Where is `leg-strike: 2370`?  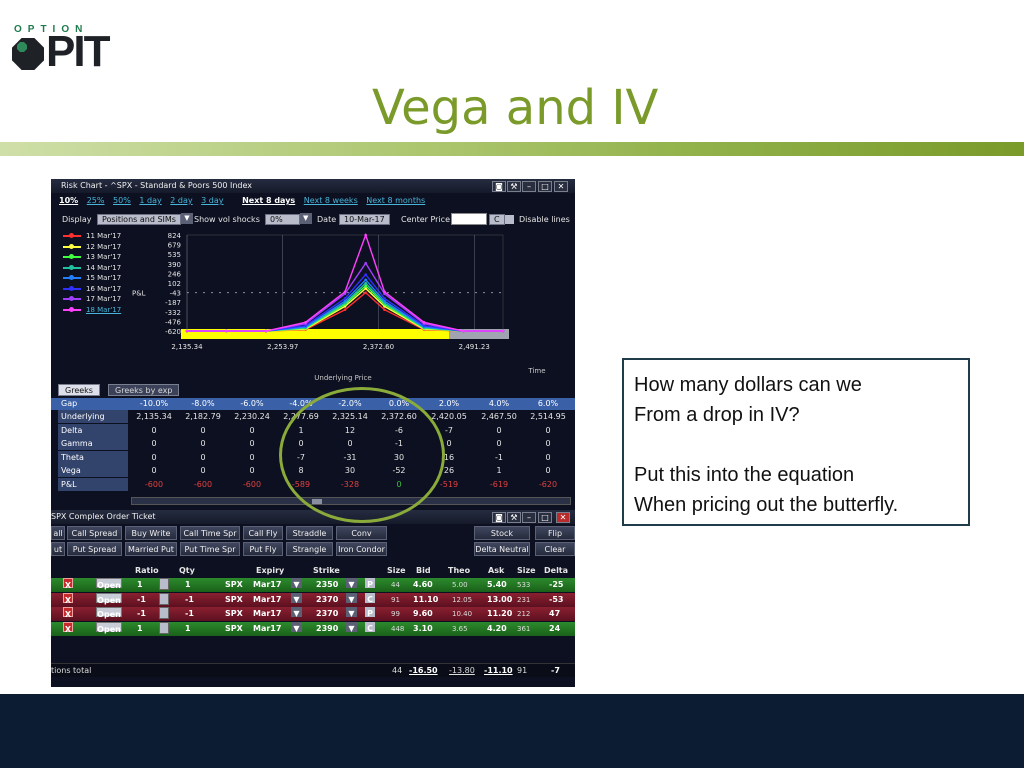 leg-strike: 2370 is located at coordinates (327, 613).